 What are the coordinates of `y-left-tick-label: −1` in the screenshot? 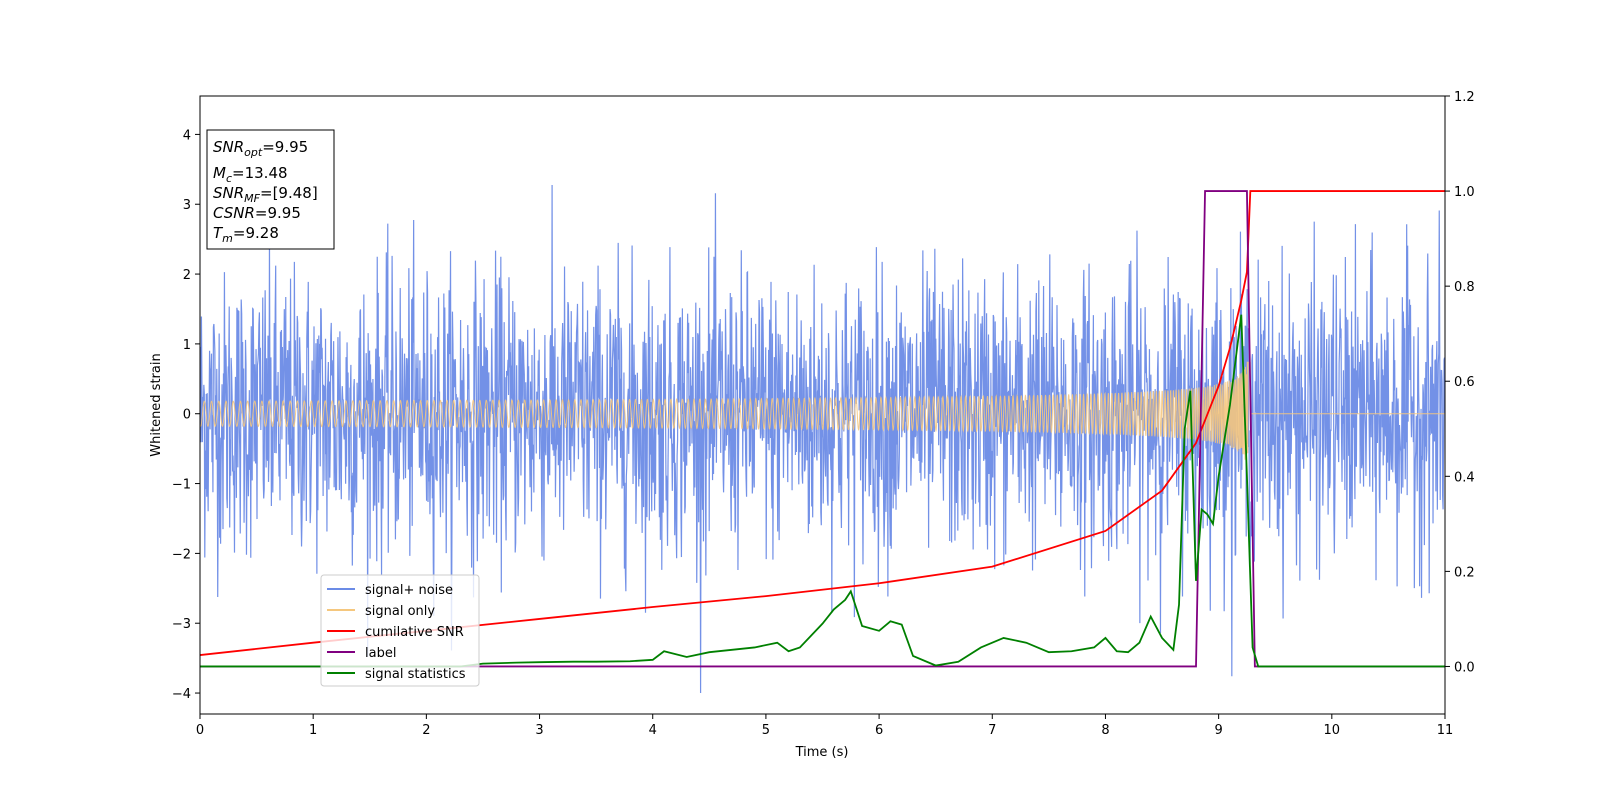 It's located at (181, 485).